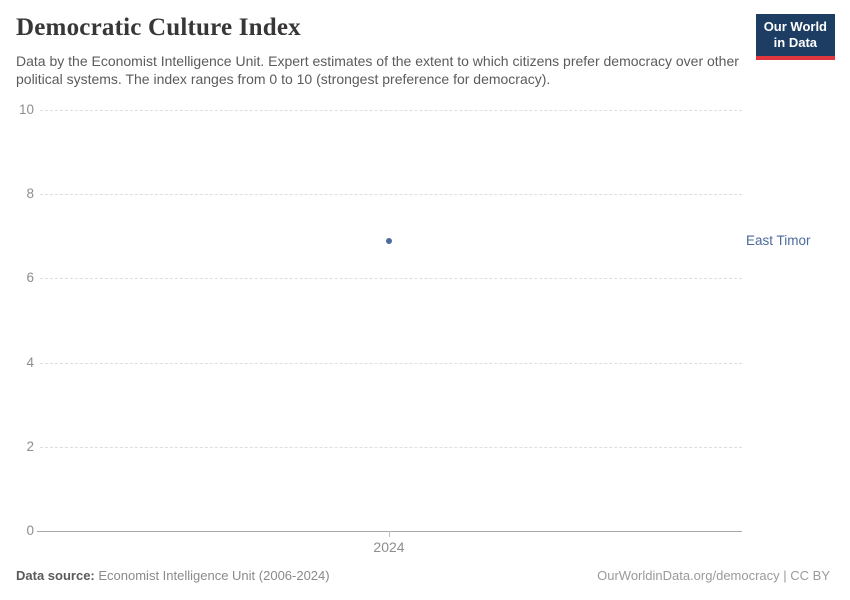 The image size is (850, 600). I want to click on y-axis-tick-label: 10, so click(26, 109).